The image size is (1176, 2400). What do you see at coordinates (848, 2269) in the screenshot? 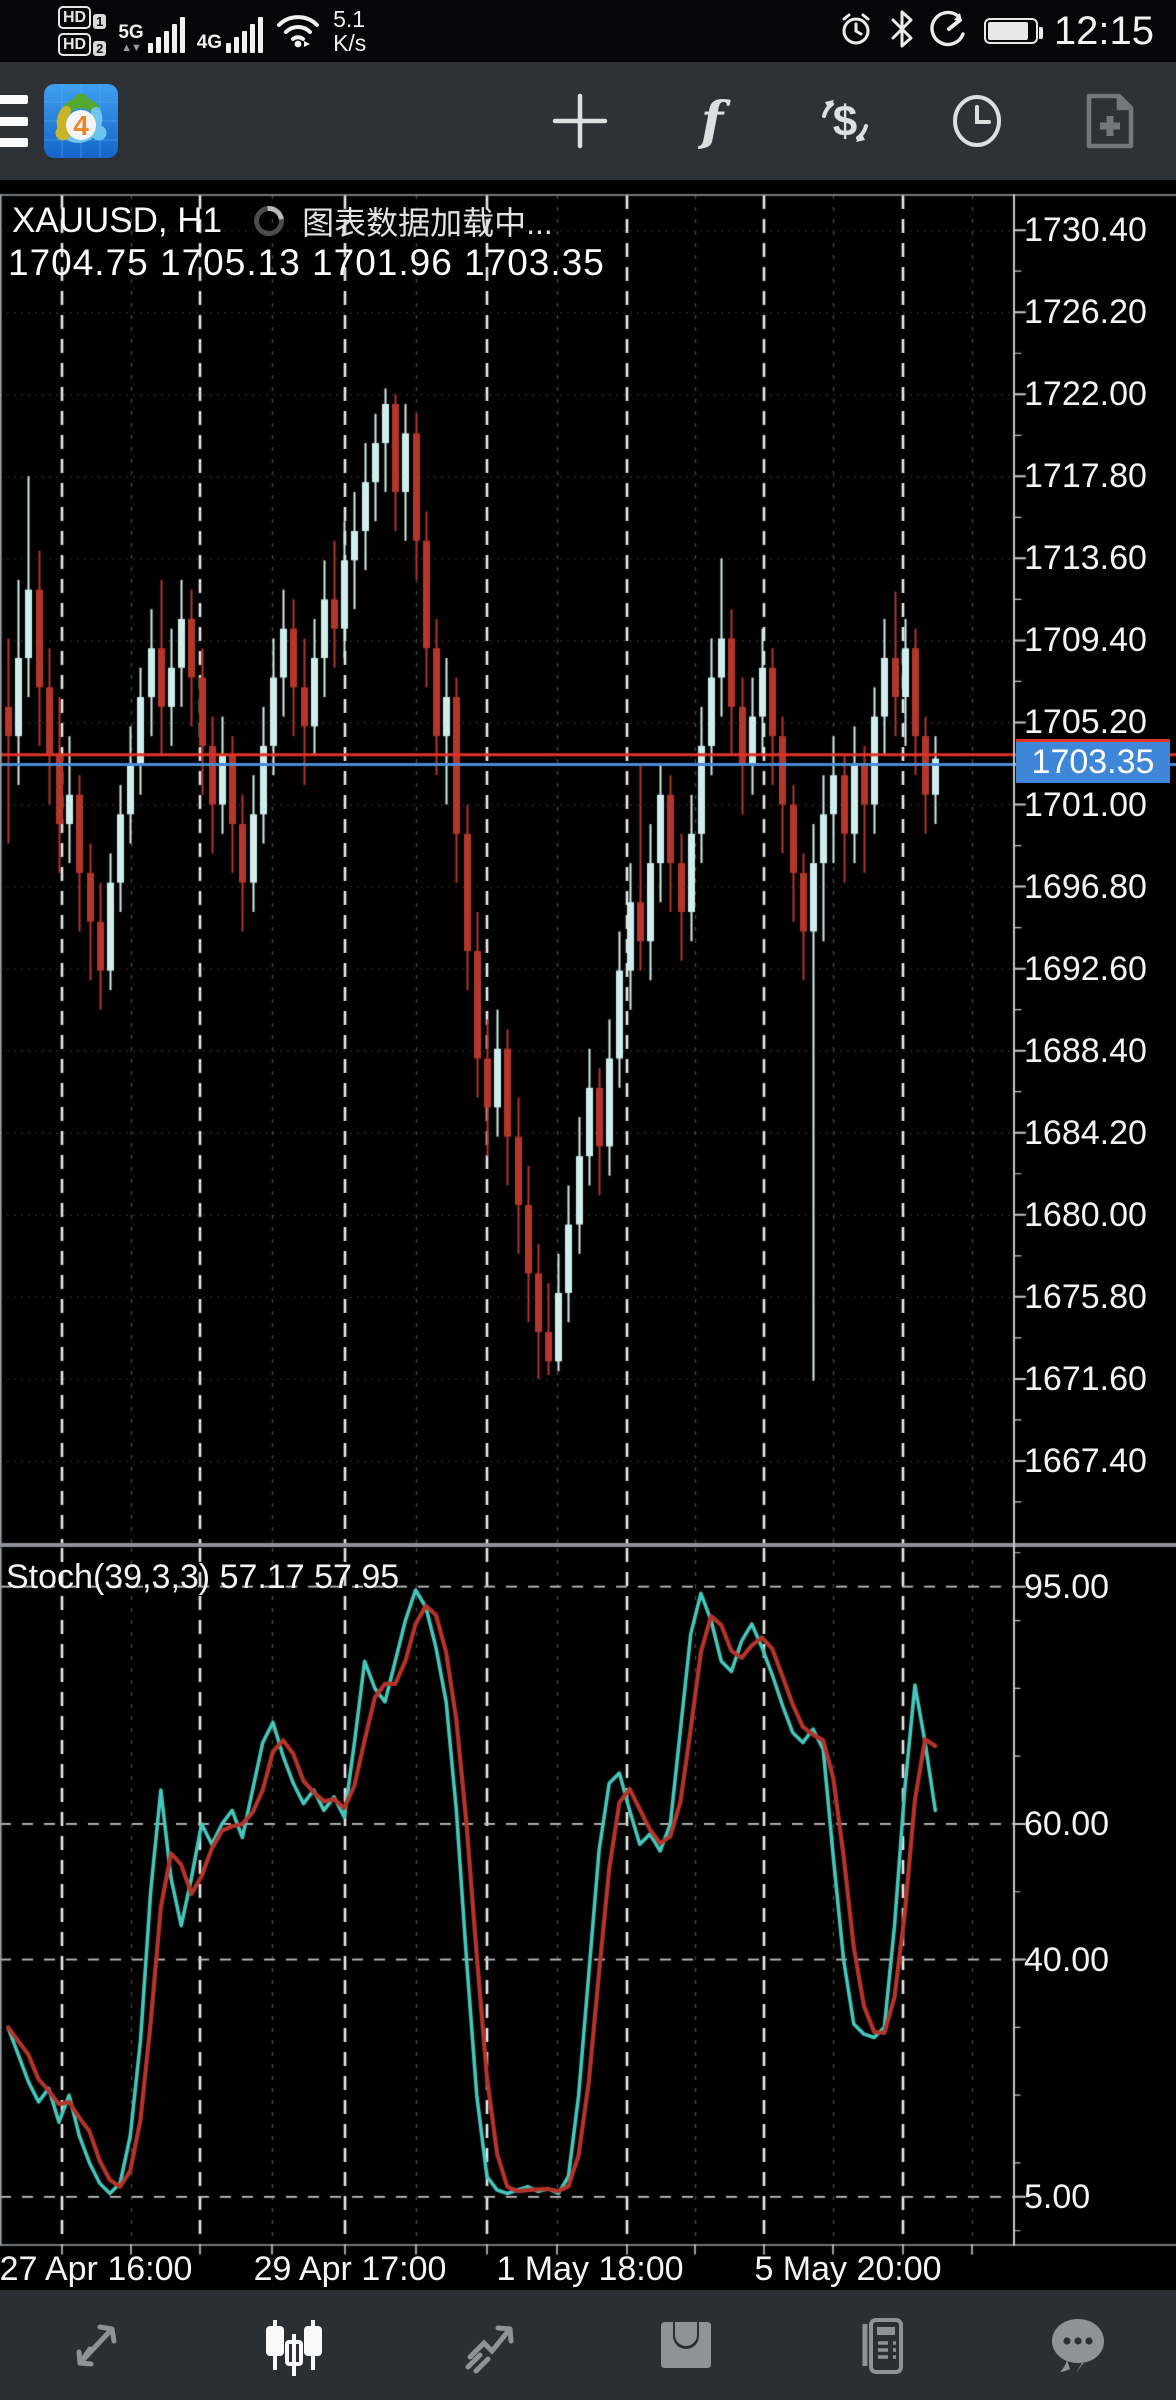
I see `time-tick-label: 5 May 20:00` at bounding box center [848, 2269].